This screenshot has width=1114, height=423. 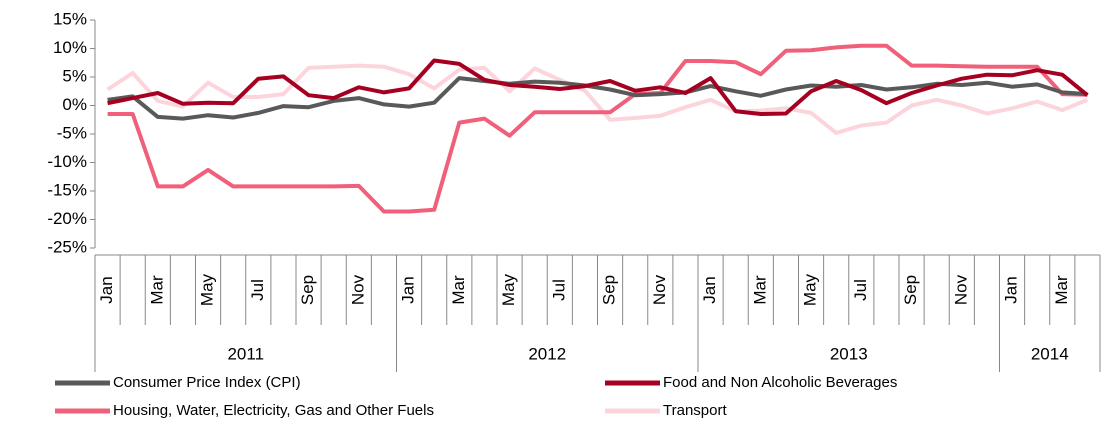 What do you see at coordinates (1050, 353) in the screenshot?
I see `year-label: 2014` at bounding box center [1050, 353].